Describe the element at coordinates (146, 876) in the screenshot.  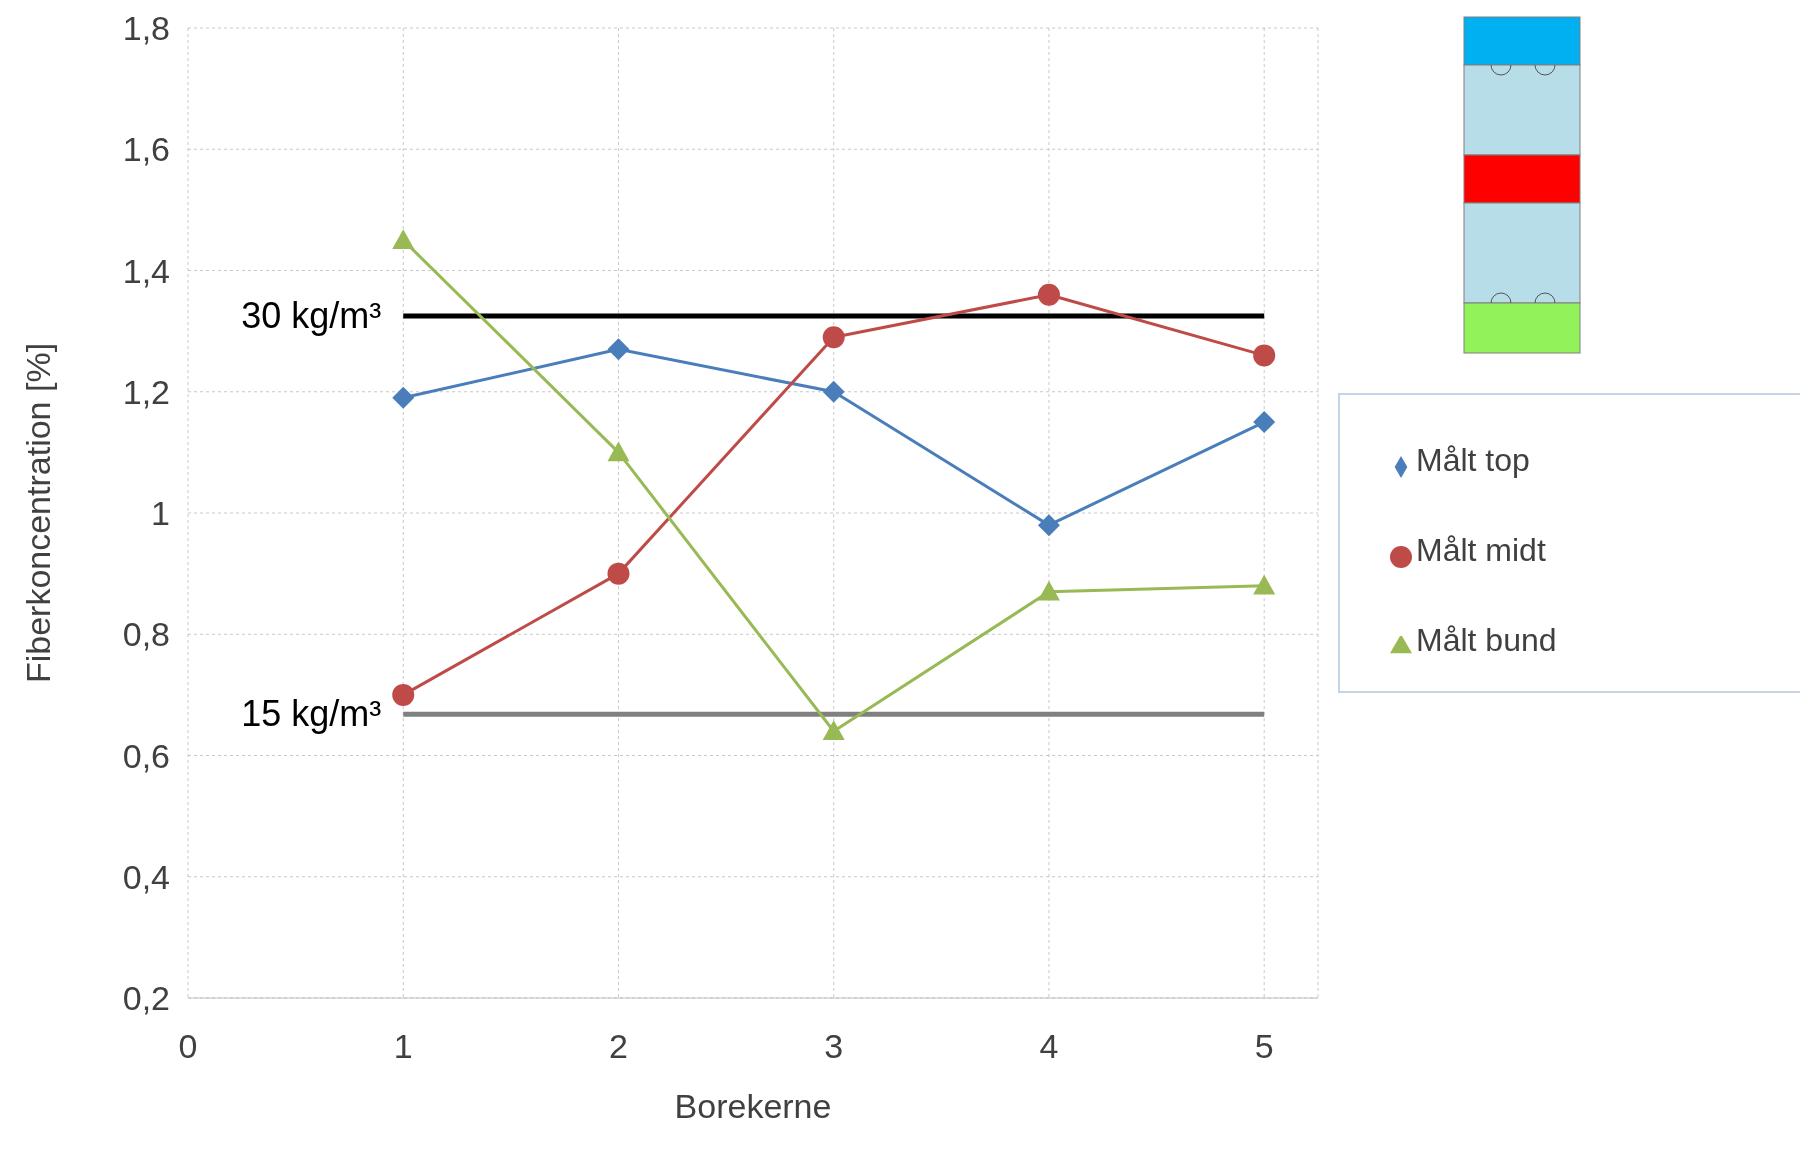
I see `y-tick-label: 0,4` at that location.